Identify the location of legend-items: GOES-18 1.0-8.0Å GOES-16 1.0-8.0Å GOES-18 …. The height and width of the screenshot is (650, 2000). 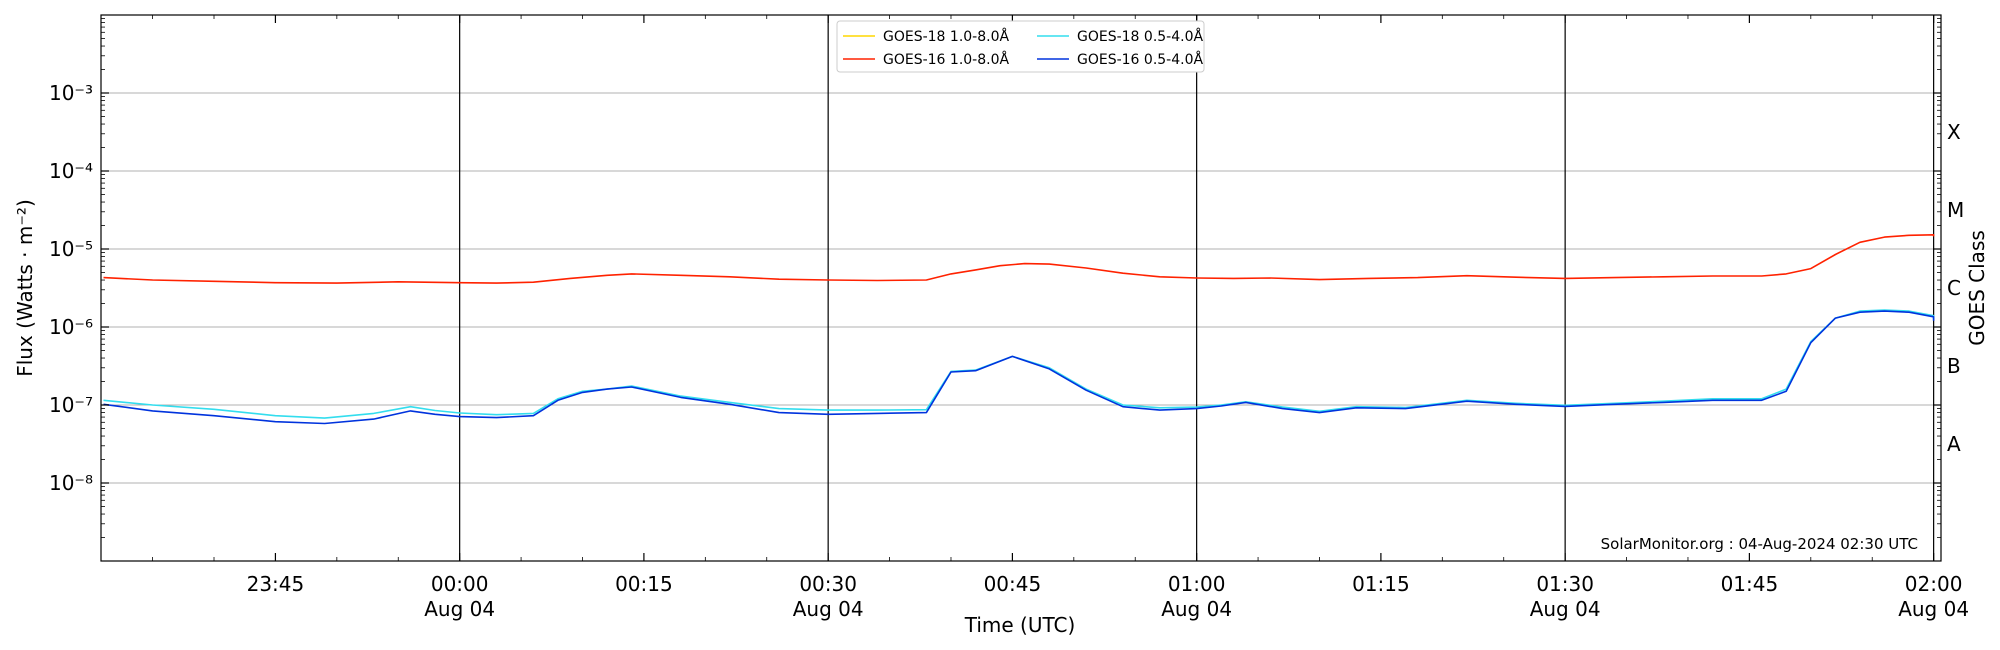
(1023, 48).